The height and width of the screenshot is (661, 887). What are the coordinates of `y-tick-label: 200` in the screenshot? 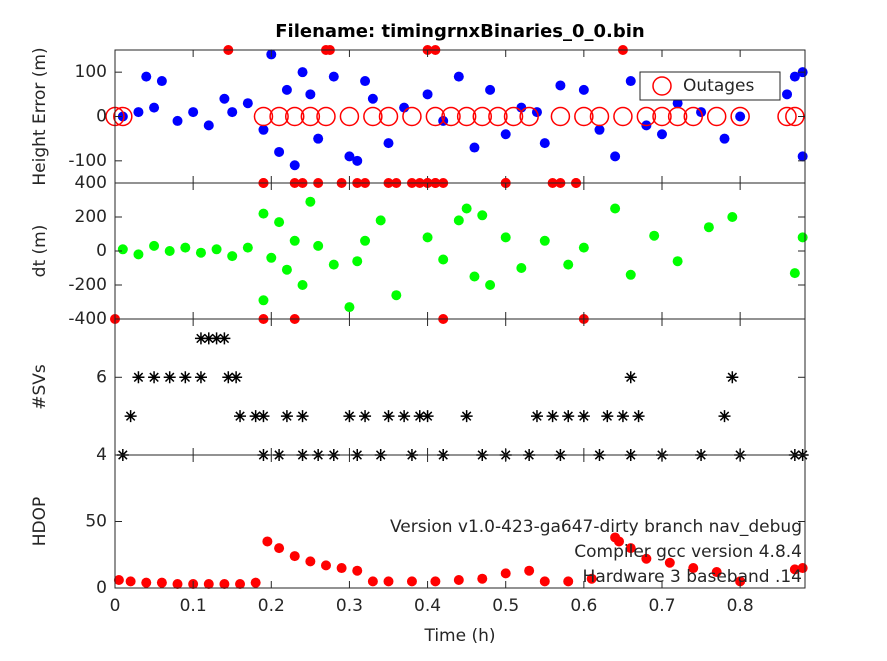 It's located at (91, 217).